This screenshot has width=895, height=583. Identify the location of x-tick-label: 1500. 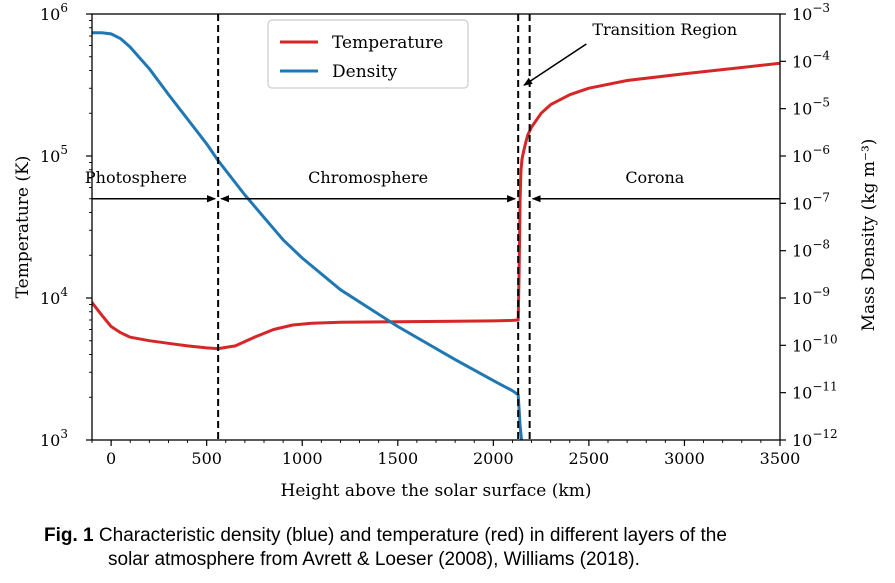
(397, 458).